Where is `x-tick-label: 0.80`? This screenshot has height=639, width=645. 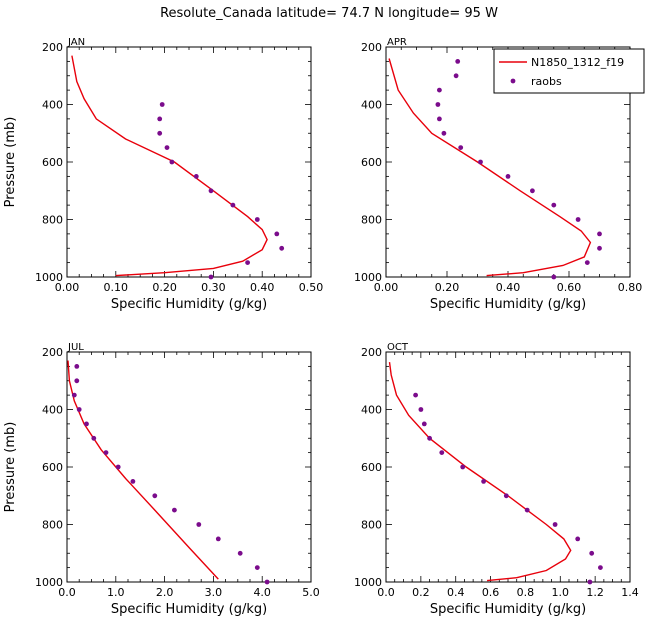
x-tick-label: 0.80 is located at coordinates (630, 287).